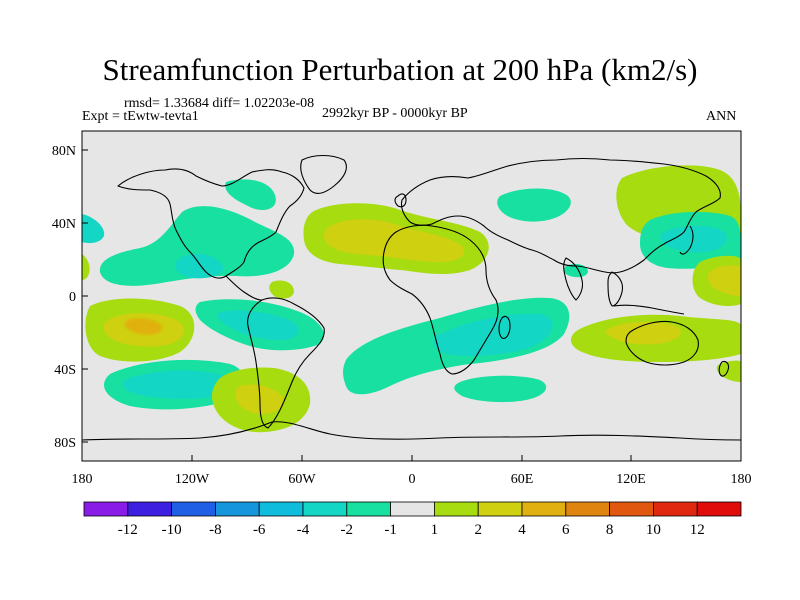 Image resolution: width=800 pixels, height=600 pixels. What do you see at coordinates (653, 530) in the screenshot?
I see `colorbar-label: 10` at bounding box center [653, 530].